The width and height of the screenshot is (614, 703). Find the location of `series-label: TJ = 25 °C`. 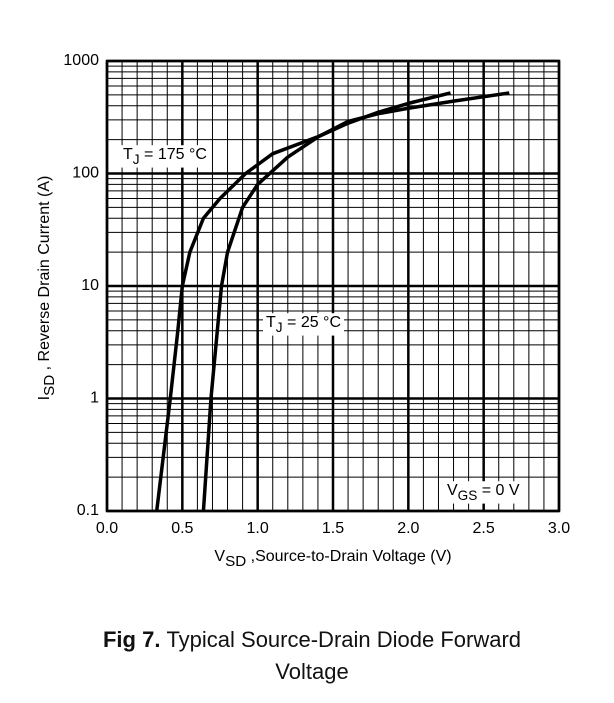

series-label: TJ = 25 °C is located at coordinates (303, 324).